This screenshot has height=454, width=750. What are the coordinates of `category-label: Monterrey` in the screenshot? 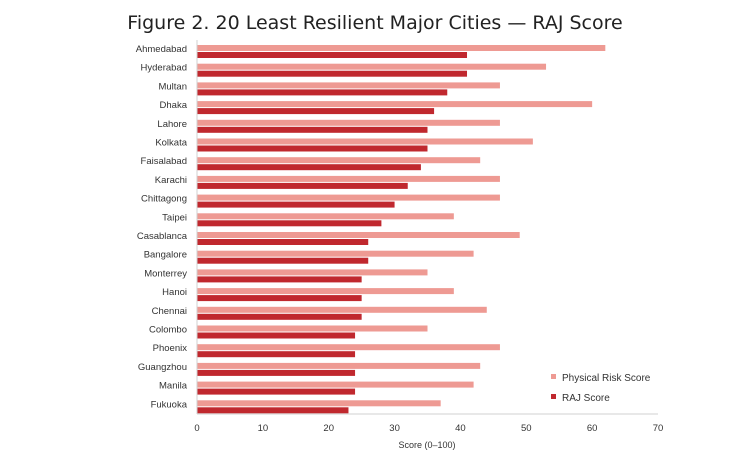 It's located at (165, 273).